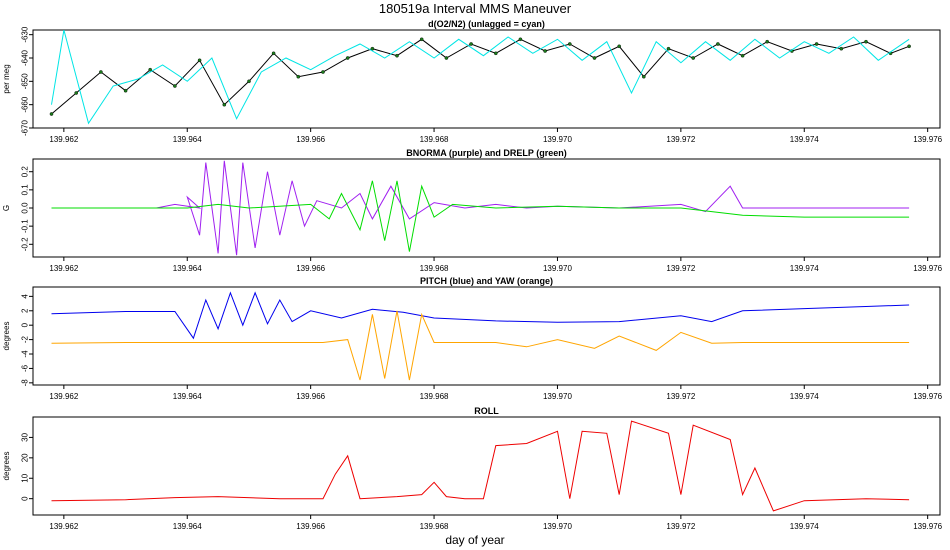 The width and height of the screenshot is (950, 550). What do you see at coordinates (25, 104) in the screenshot?
I see `y-tick-label: -660` at bounding box center [25, 104].